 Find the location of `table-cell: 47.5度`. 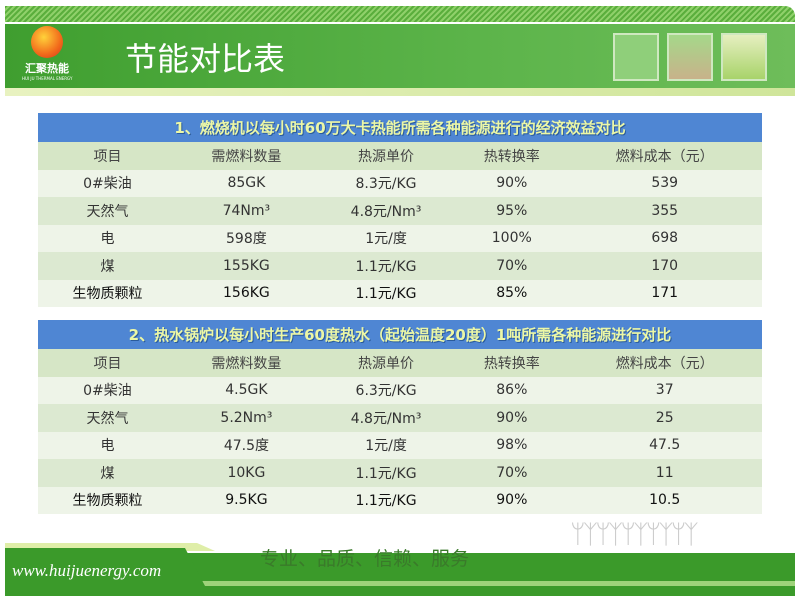

table-cell: 47.5度 is located at coordinates (246, 445).